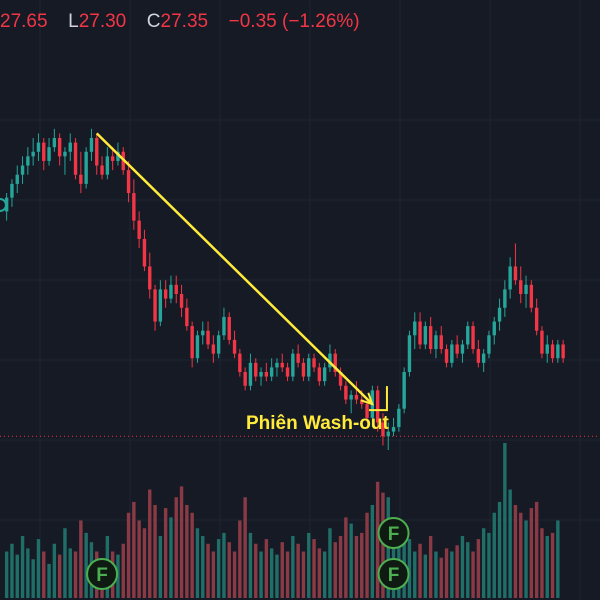 The width and height of the screenshot is (600, 600). What do you see at coordinates (102, 21) in the screenshot?
I see `low-value: 27.30` at bounding box center [102, 21].